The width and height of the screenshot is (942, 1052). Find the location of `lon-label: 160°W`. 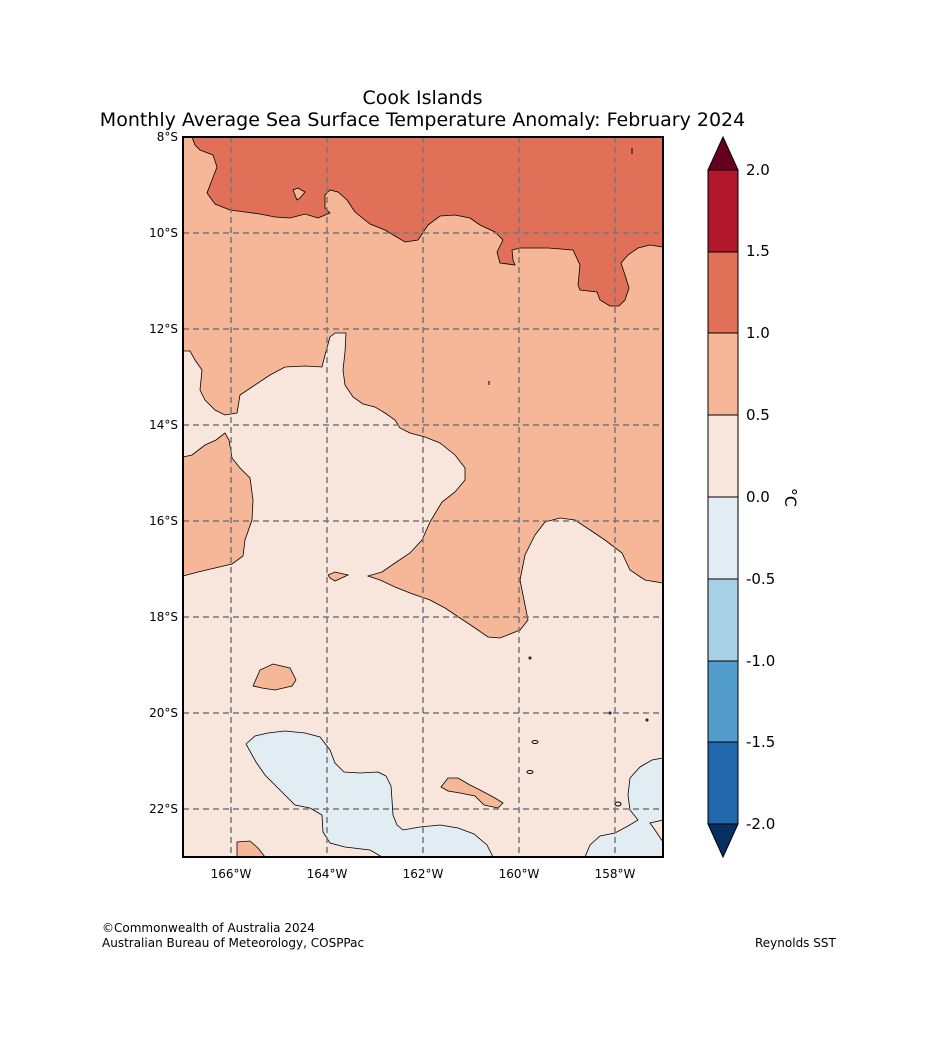

lon-label: 160°W is located at coordinates (519, 874).